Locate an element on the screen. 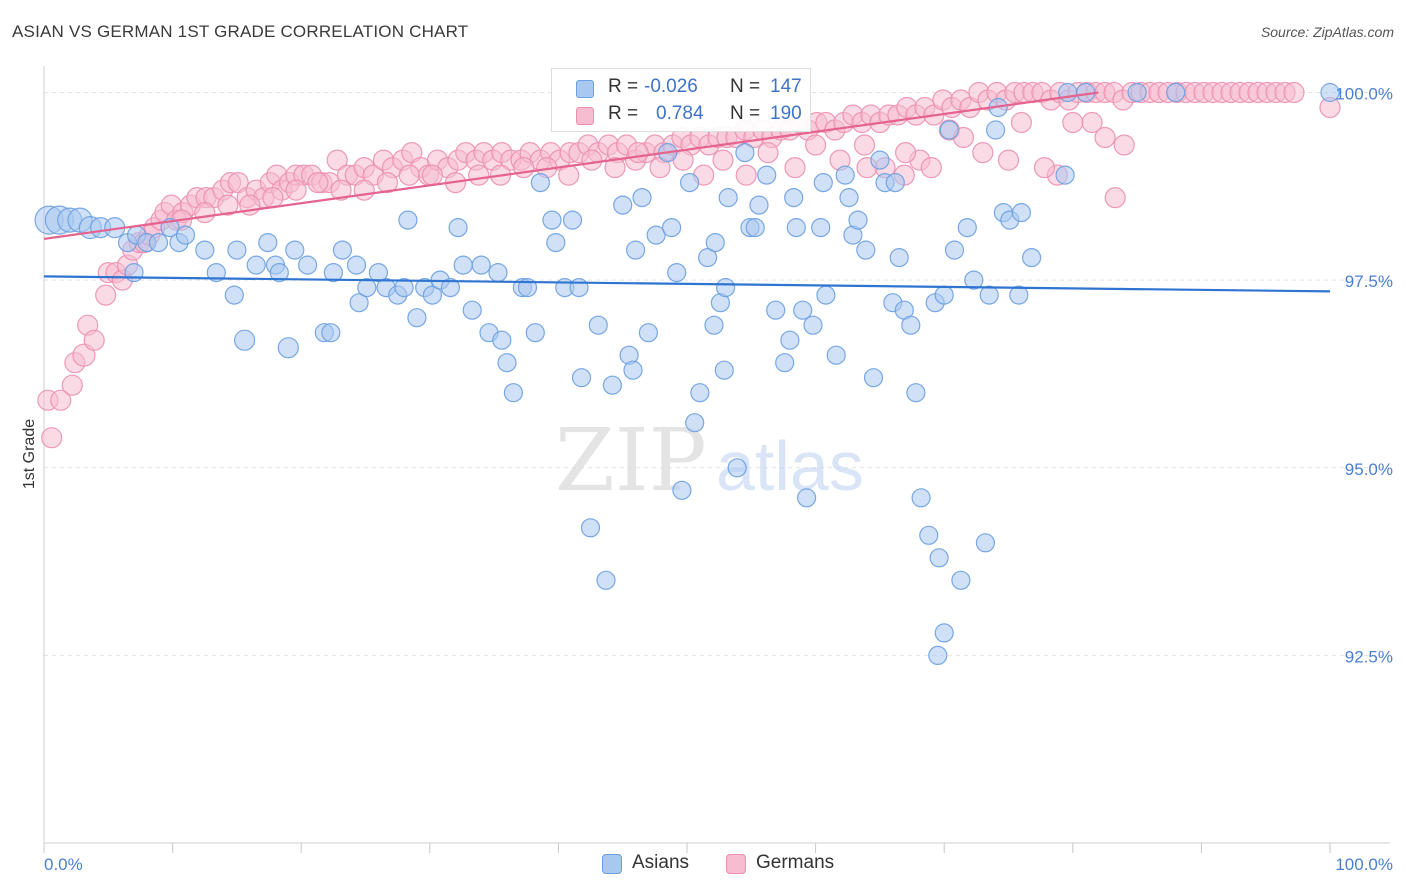 Image resolution: width=1406 pixels, height=892 pixels. germans-n-label: N = is located at coordinates (745, 113).